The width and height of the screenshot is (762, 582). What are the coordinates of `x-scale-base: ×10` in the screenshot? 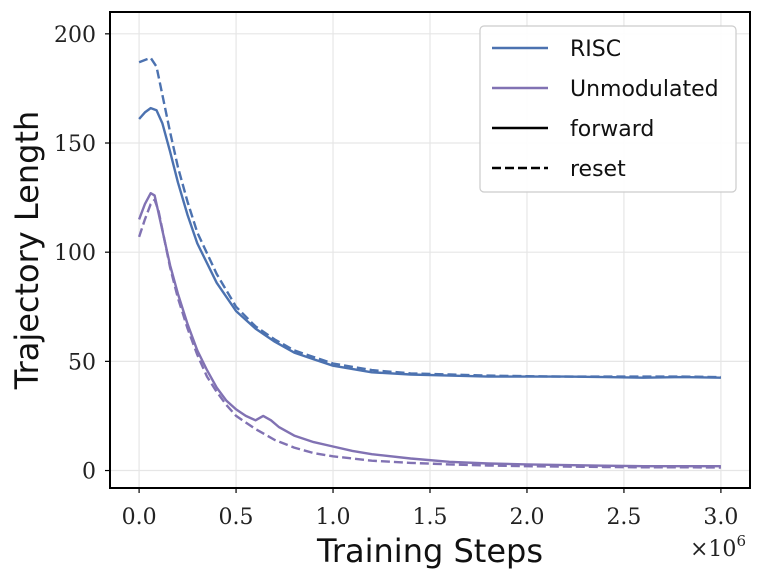 It's located at (713, 549).